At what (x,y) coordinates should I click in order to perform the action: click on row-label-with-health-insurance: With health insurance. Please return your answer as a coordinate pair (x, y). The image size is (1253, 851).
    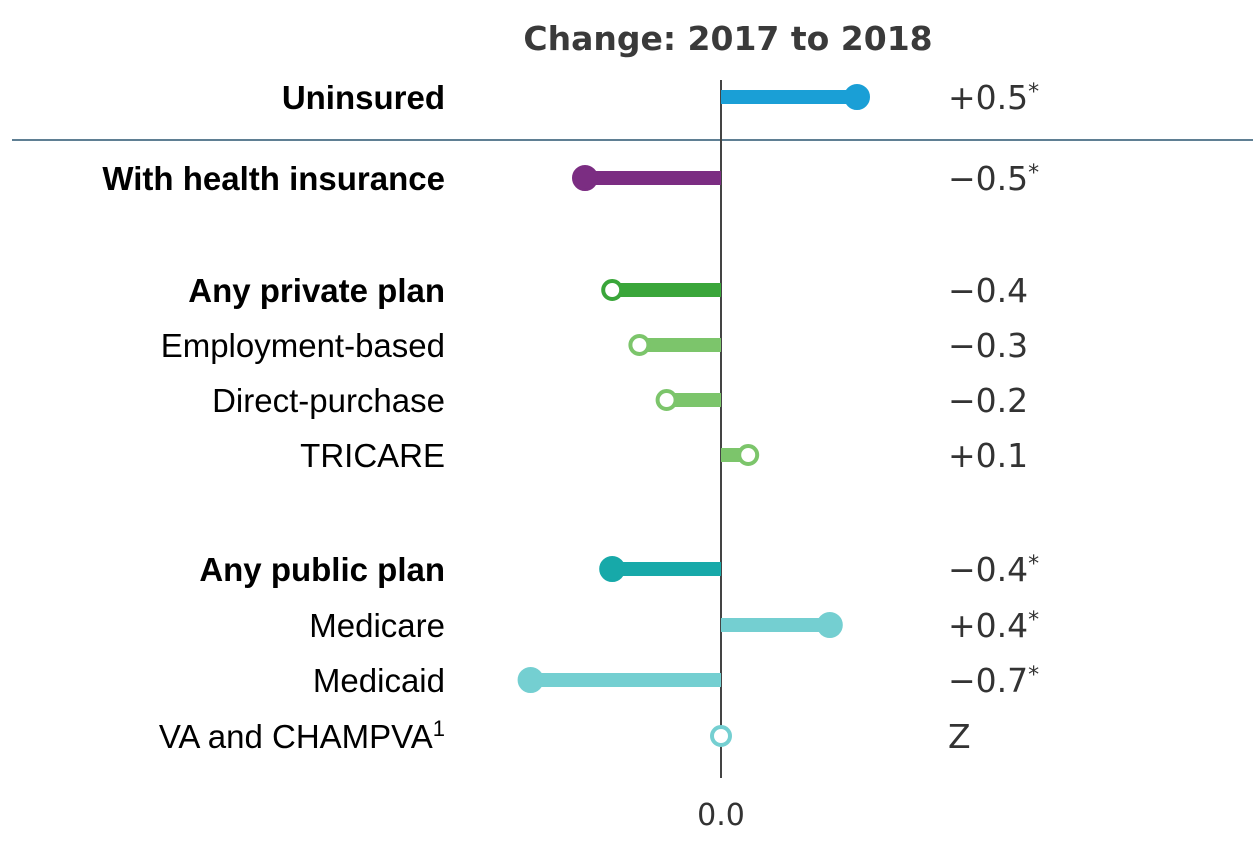
    Looking at the image, I should click on (273, 178).